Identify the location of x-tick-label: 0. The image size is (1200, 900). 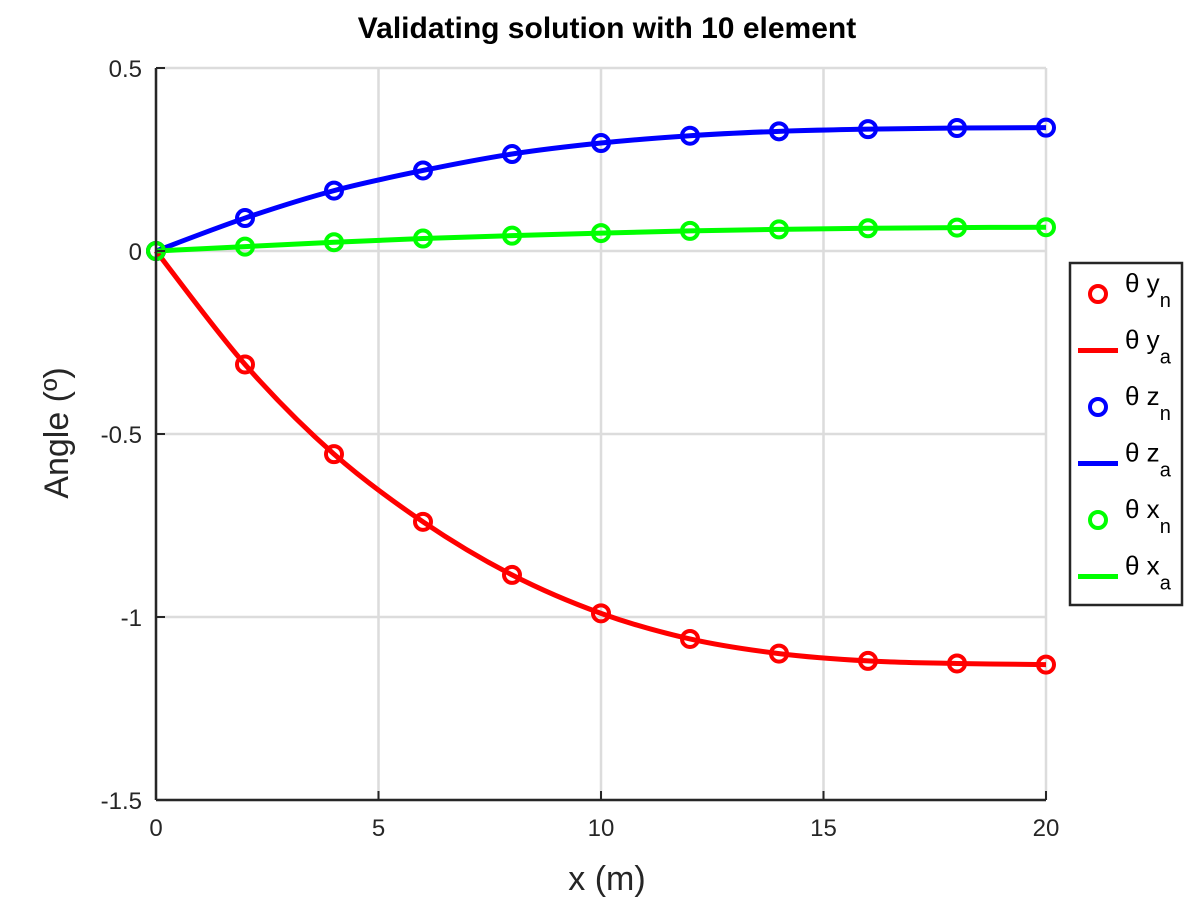
(155, 828).